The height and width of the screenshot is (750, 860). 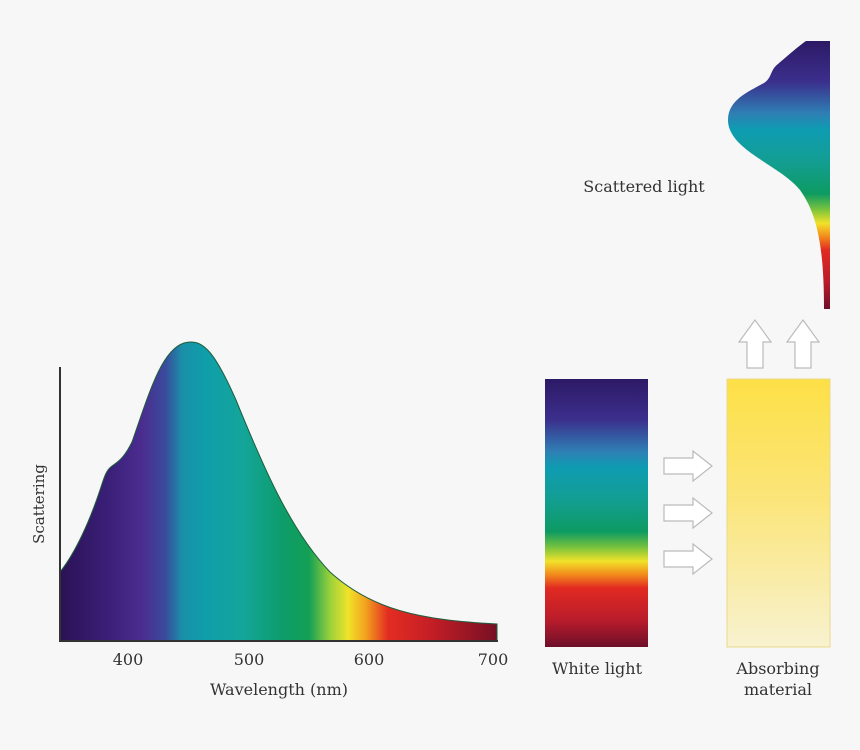 I want to click on y-axis-label: Scattering, so click(x=39, y=504).